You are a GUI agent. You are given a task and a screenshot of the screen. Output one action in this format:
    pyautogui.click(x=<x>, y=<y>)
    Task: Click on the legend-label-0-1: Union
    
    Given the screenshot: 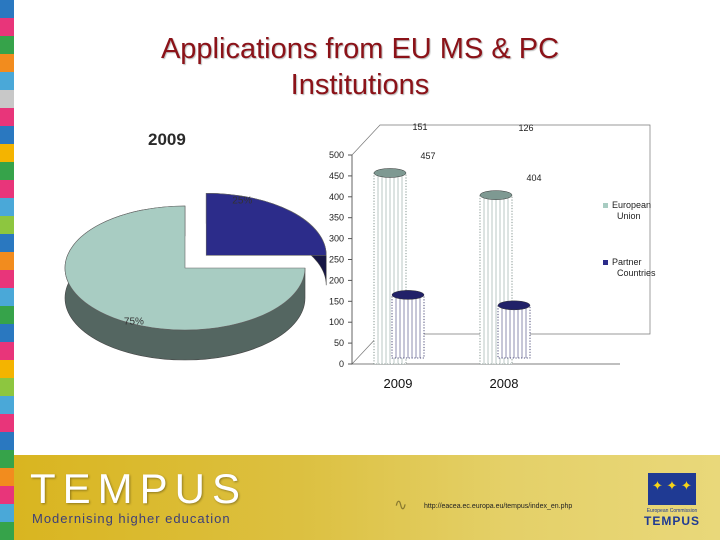 What is the action you would take?
    pyautogui.click(x=629, y=216)
    